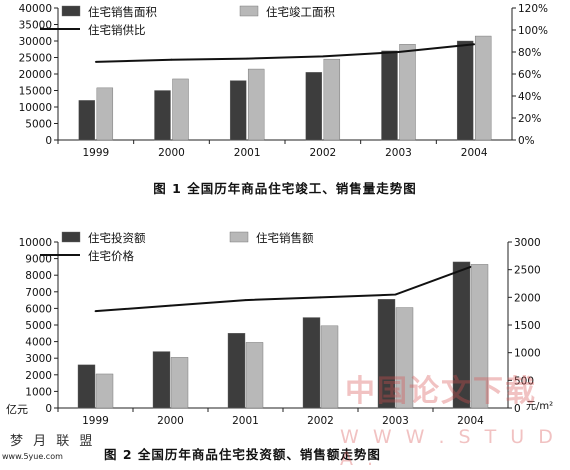 The width and height of the screenshot is (570, 470). I want to click on legend-label: 住宅竣工面积, so click(300, 12).